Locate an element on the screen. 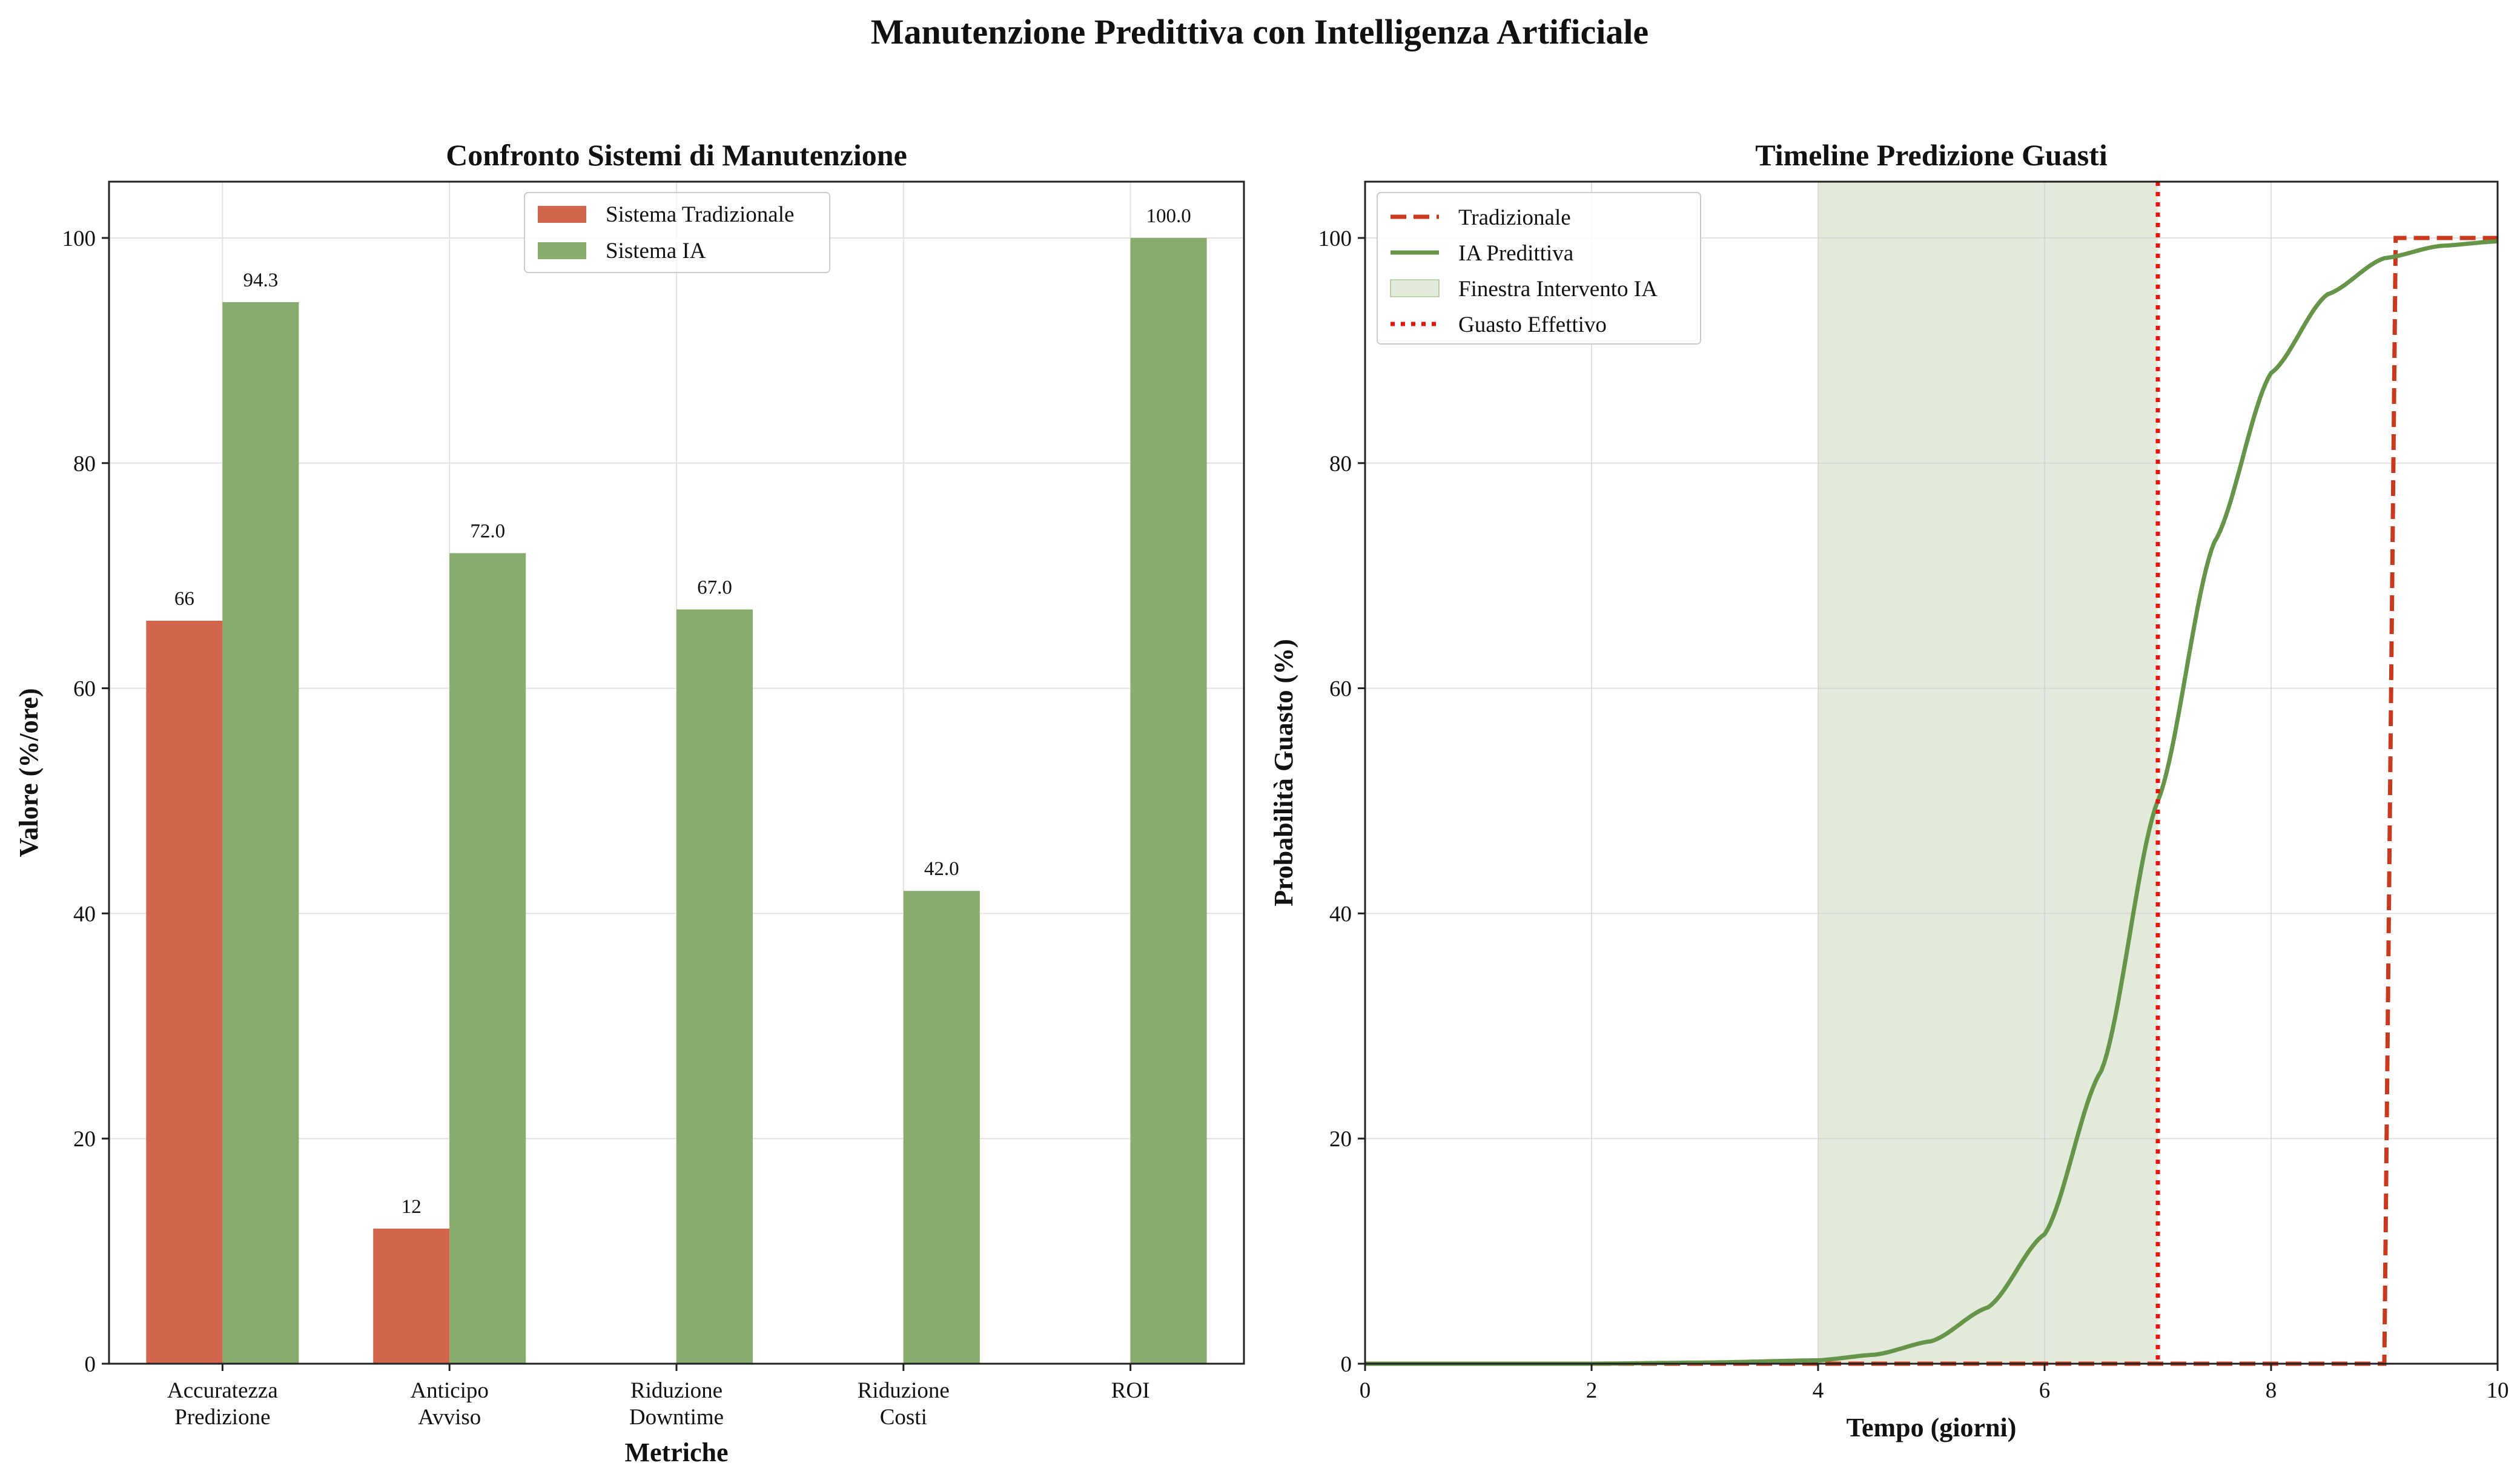 Image resolution: width=2520 pixels, height=1483 pixels. bar-xtick-label: Riduzione Costi is located at coordinates (904, 1404).